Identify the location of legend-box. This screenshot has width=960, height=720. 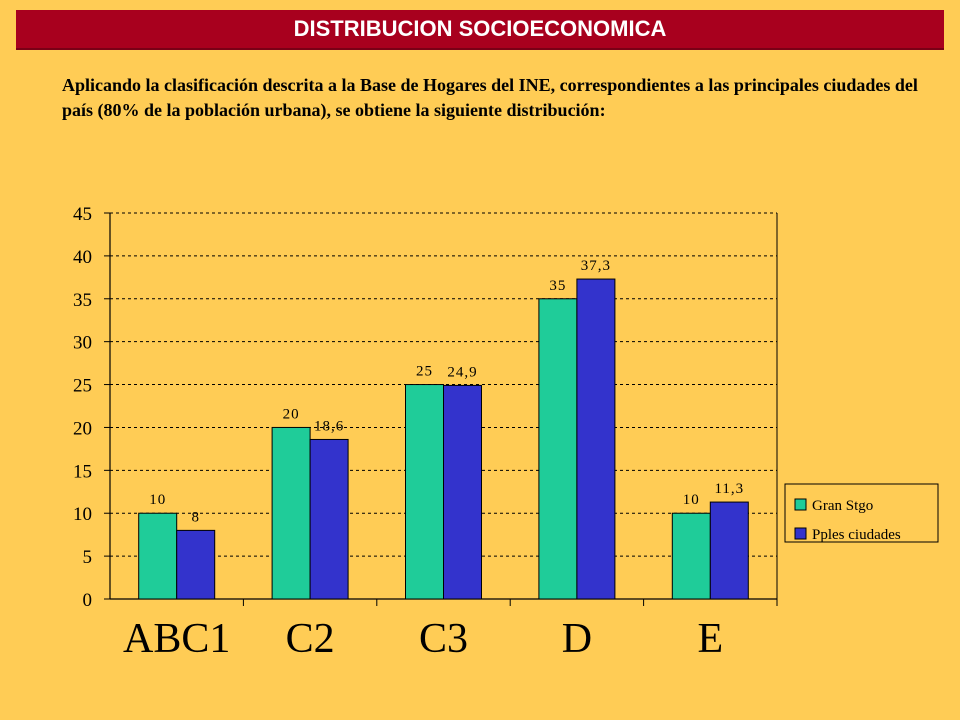
(861, 513).